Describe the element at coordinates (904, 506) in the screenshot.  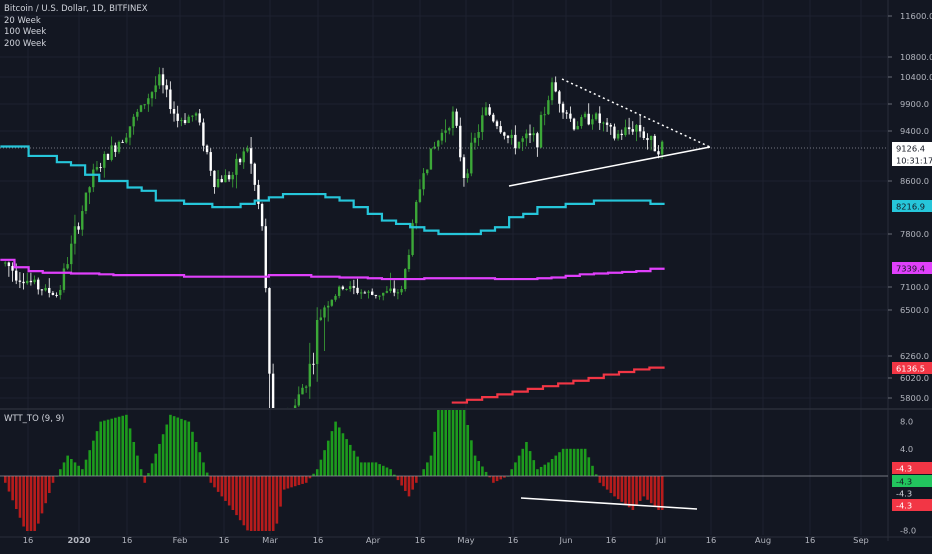
I see `osc-side-badge-4-text: -4.3` at that location.